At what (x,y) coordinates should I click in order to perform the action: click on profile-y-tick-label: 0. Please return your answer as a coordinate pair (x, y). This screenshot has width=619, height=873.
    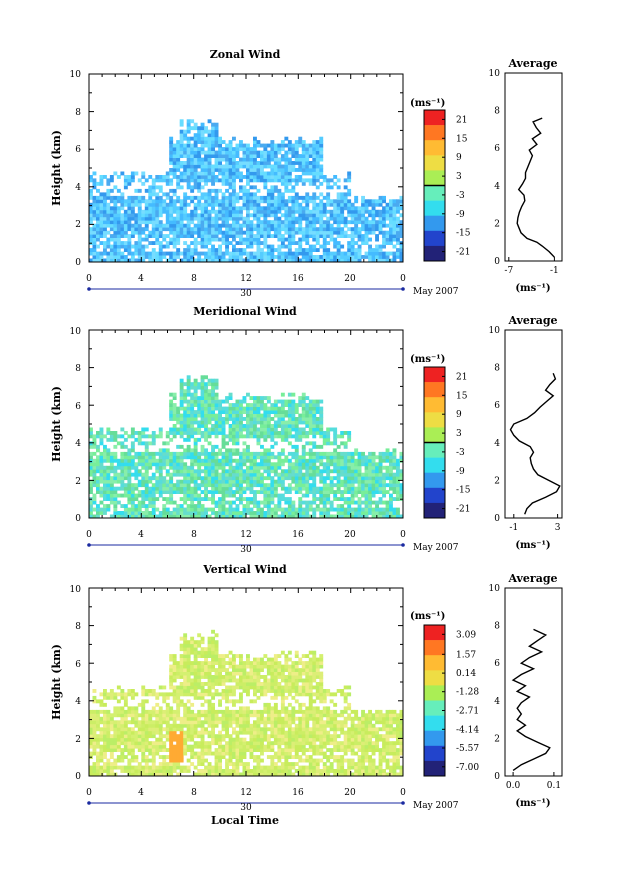
    Looking at the image, I should click on (497, 262).